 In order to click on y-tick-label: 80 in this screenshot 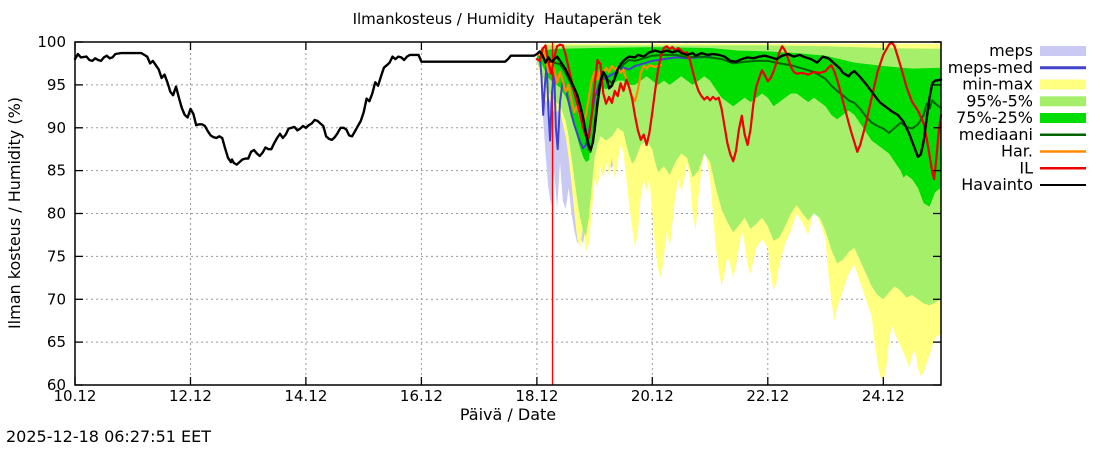, I will do `click(56, 214)`.